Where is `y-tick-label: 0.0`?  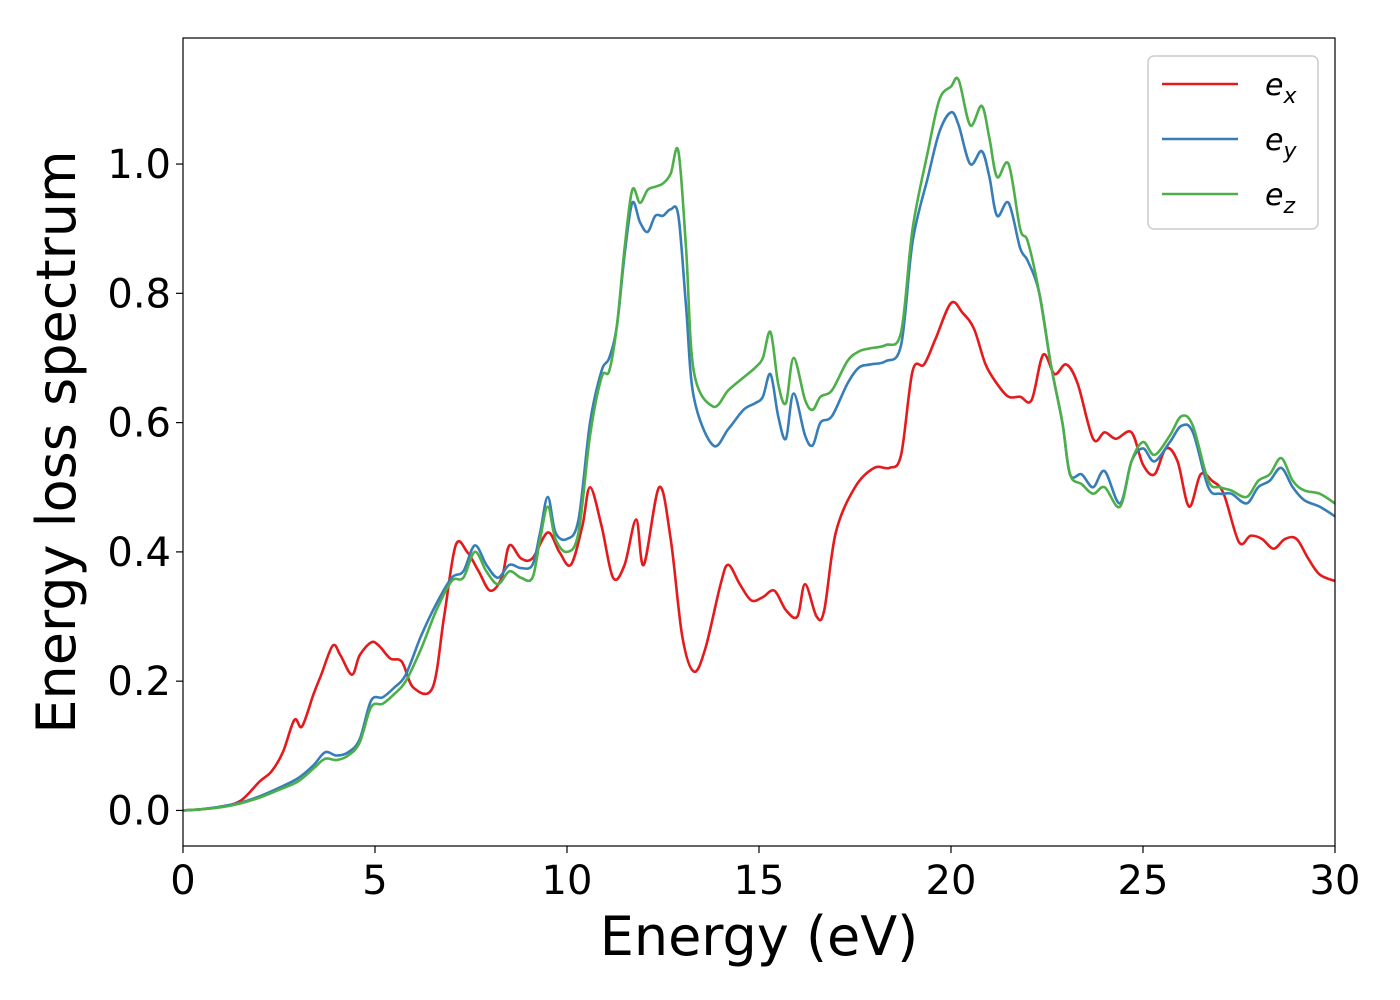 y-tick-label: 0.0 is located at coordinates (139, 811).